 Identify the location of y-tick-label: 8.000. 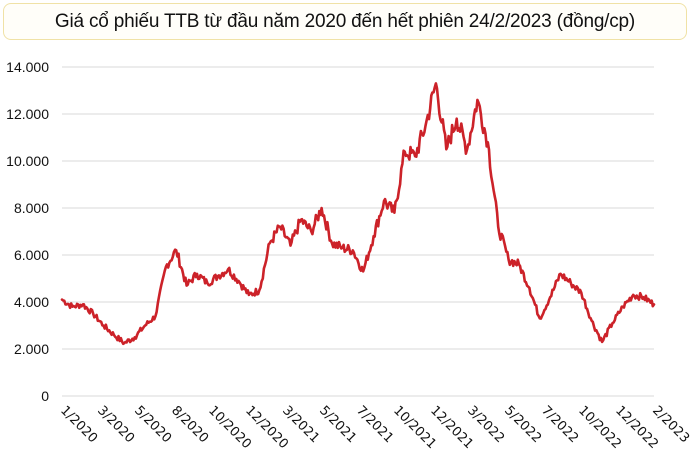
(31, 208).